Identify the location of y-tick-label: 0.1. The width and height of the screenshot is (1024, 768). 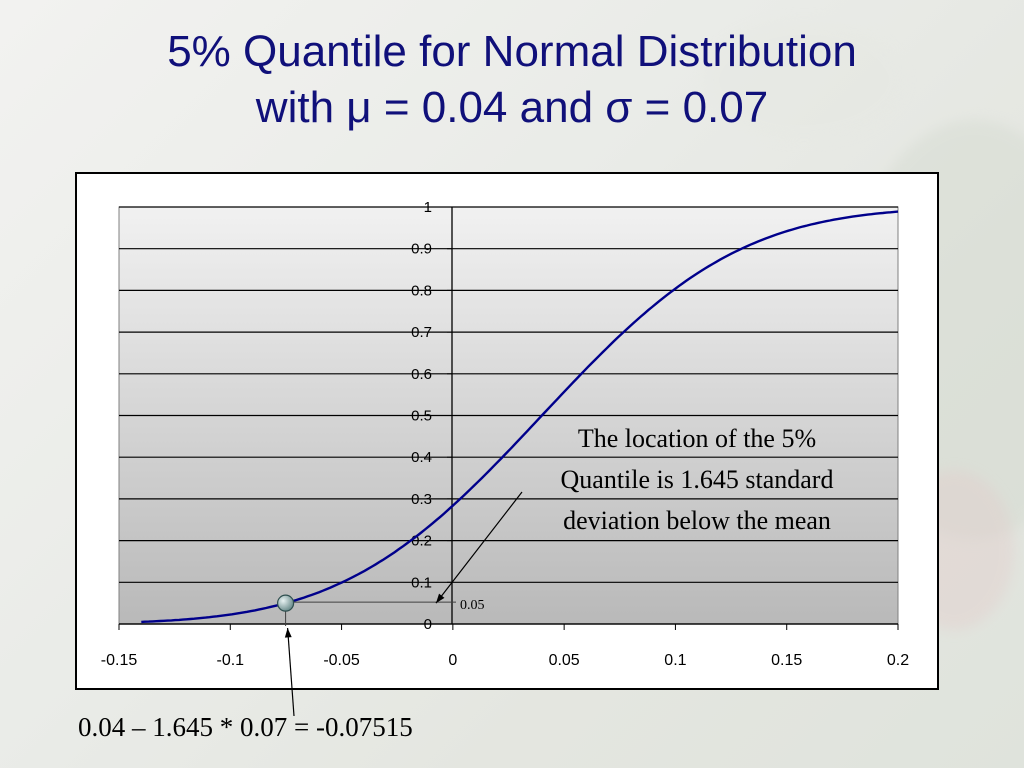
(421, 582).